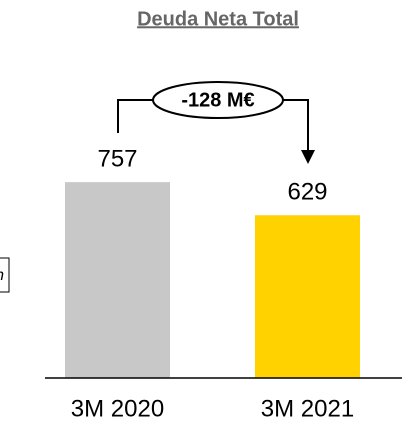 This screenshot has width=402, height=425. What do you see at coordinates (307, 192) in the screenshot?
I see `value-label: 629` at bounding box center [307, 192].